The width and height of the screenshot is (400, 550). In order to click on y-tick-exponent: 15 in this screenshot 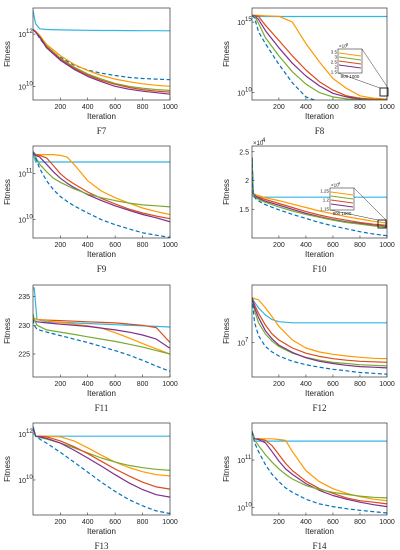, I will do `click(248, 20)`.